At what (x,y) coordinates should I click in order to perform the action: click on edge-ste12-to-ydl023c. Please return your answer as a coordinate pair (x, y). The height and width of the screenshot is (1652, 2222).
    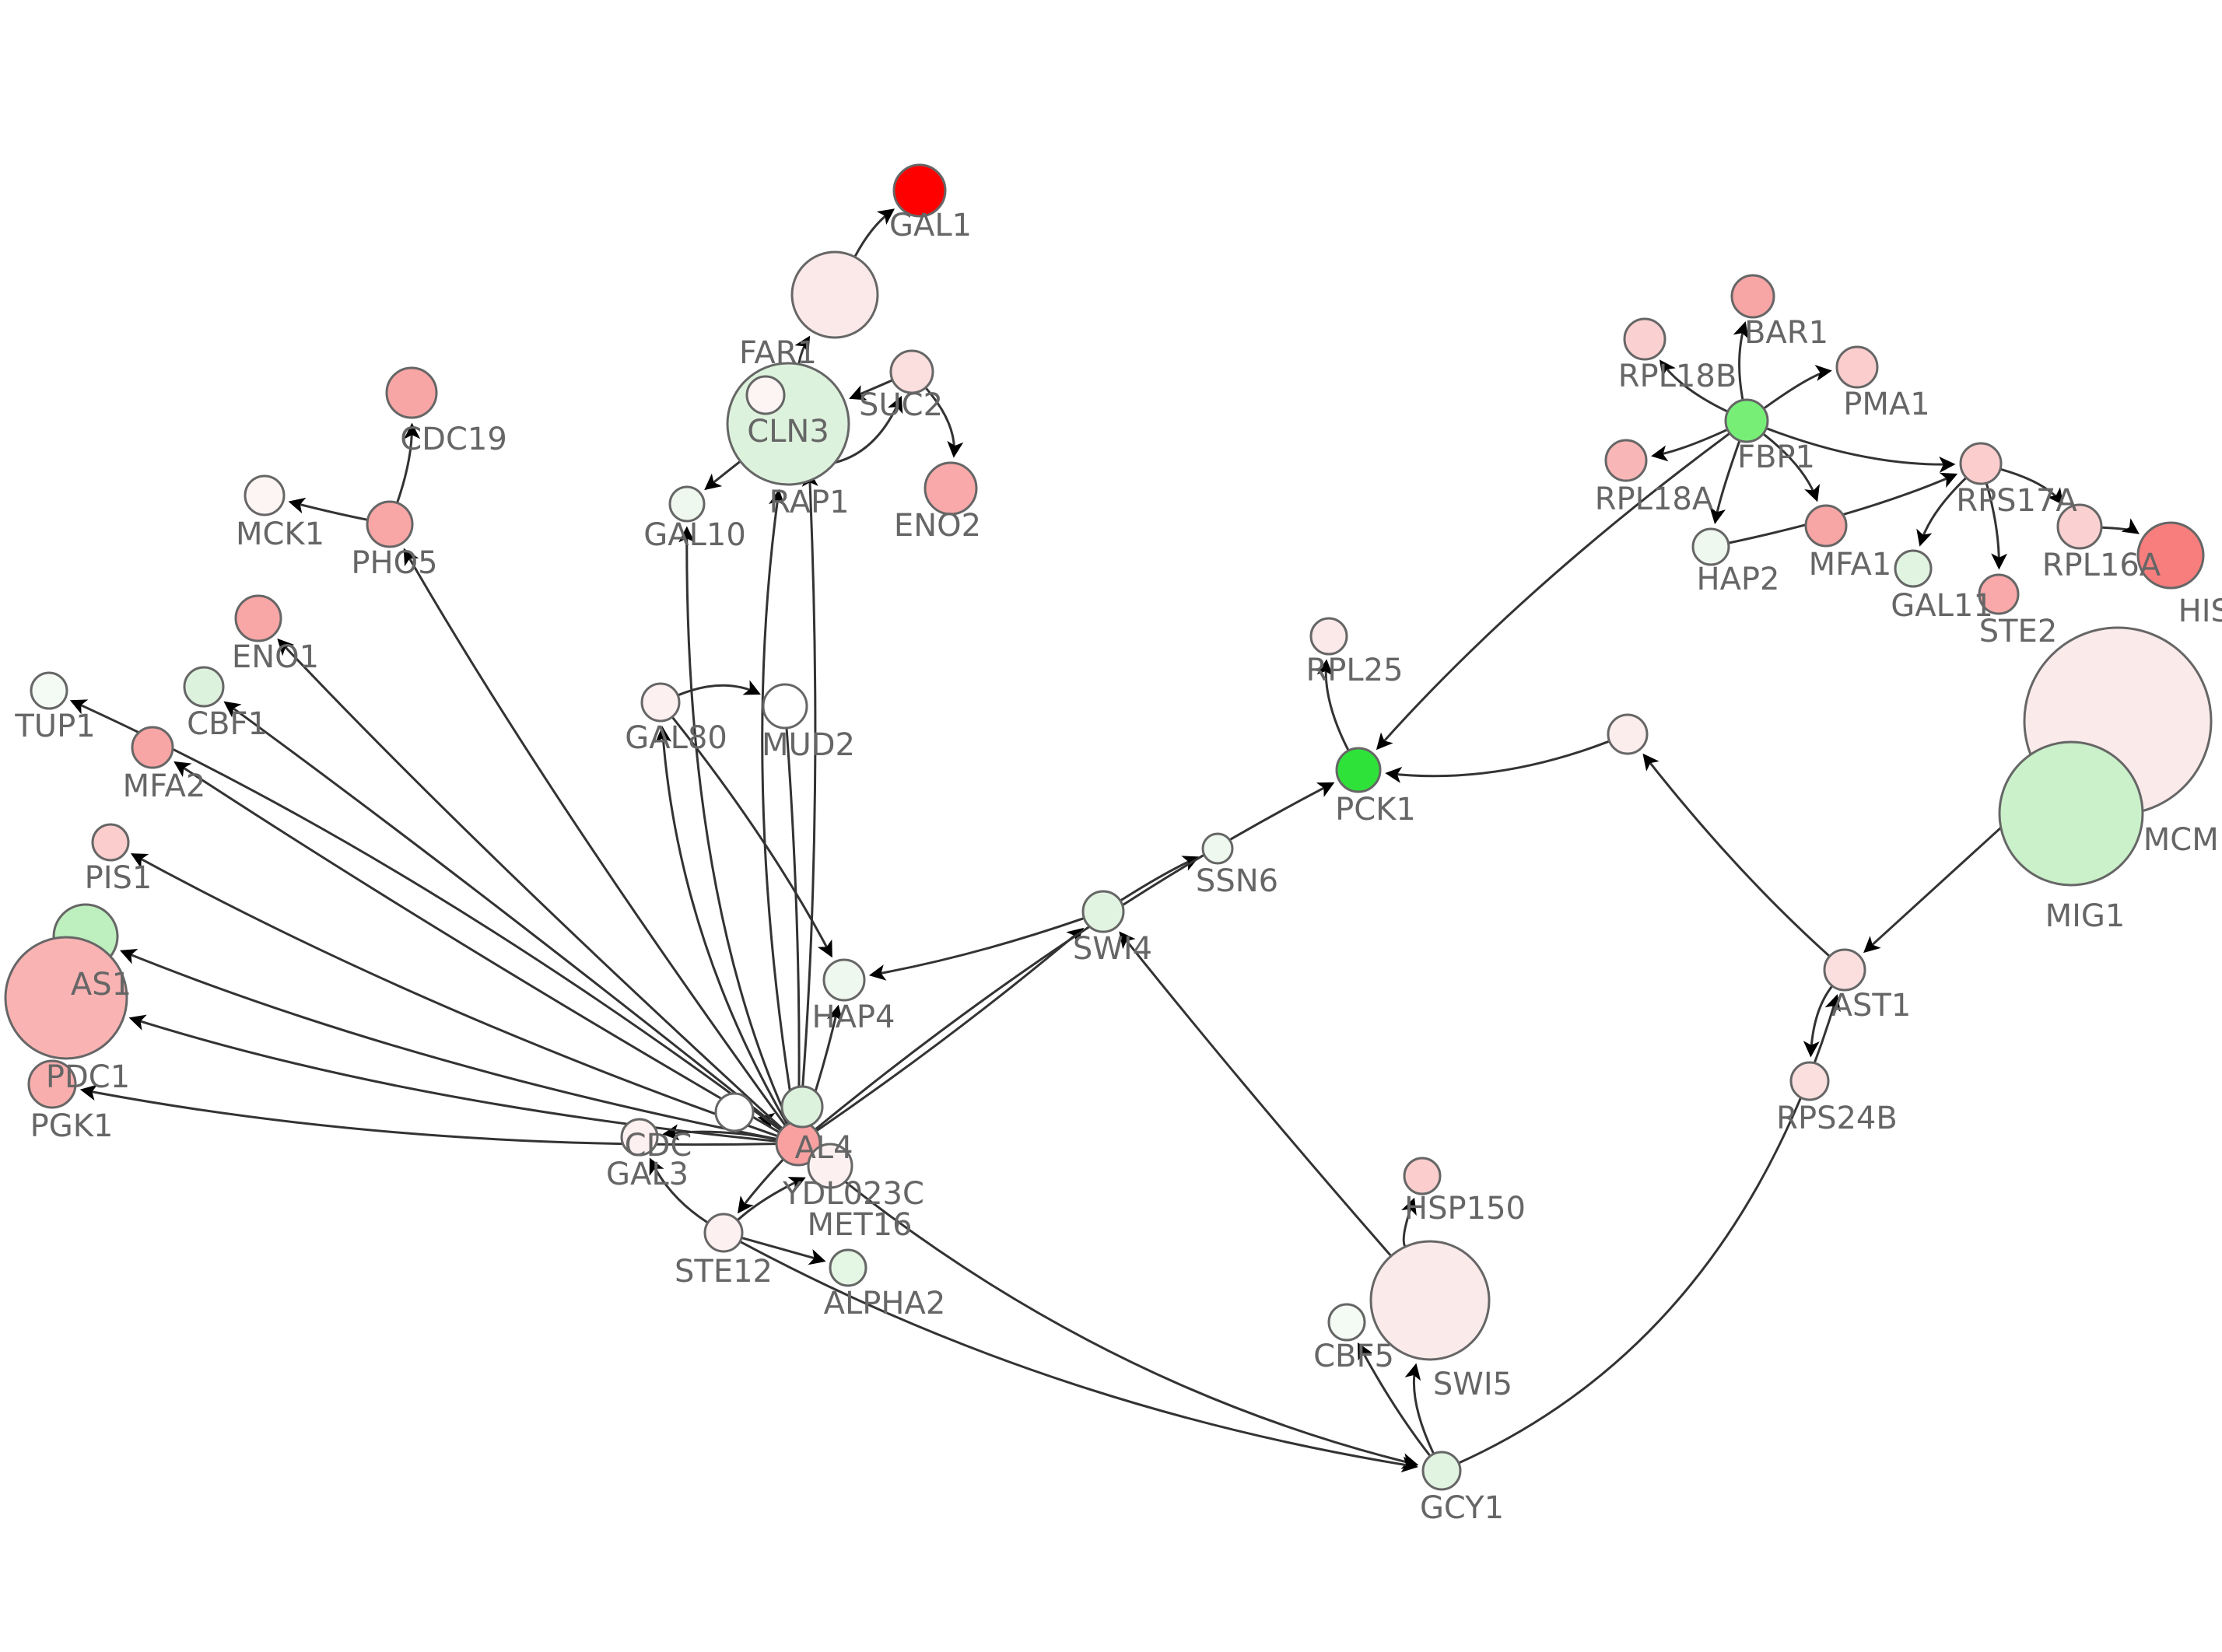
    Looking at the image, I should click on (771, 1199).